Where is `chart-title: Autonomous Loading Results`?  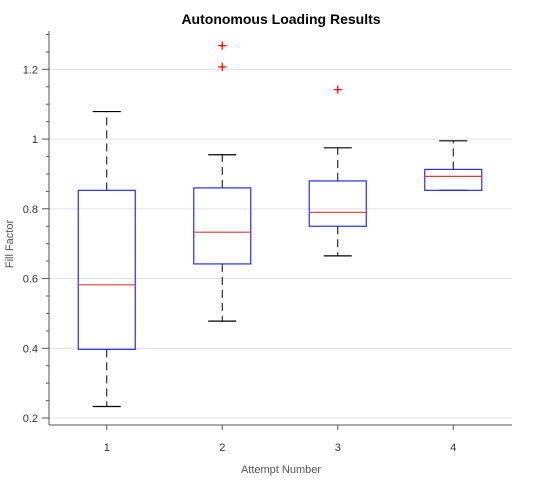
chart-title: Autonomous Loading Results is located at coordinates (280, 19).